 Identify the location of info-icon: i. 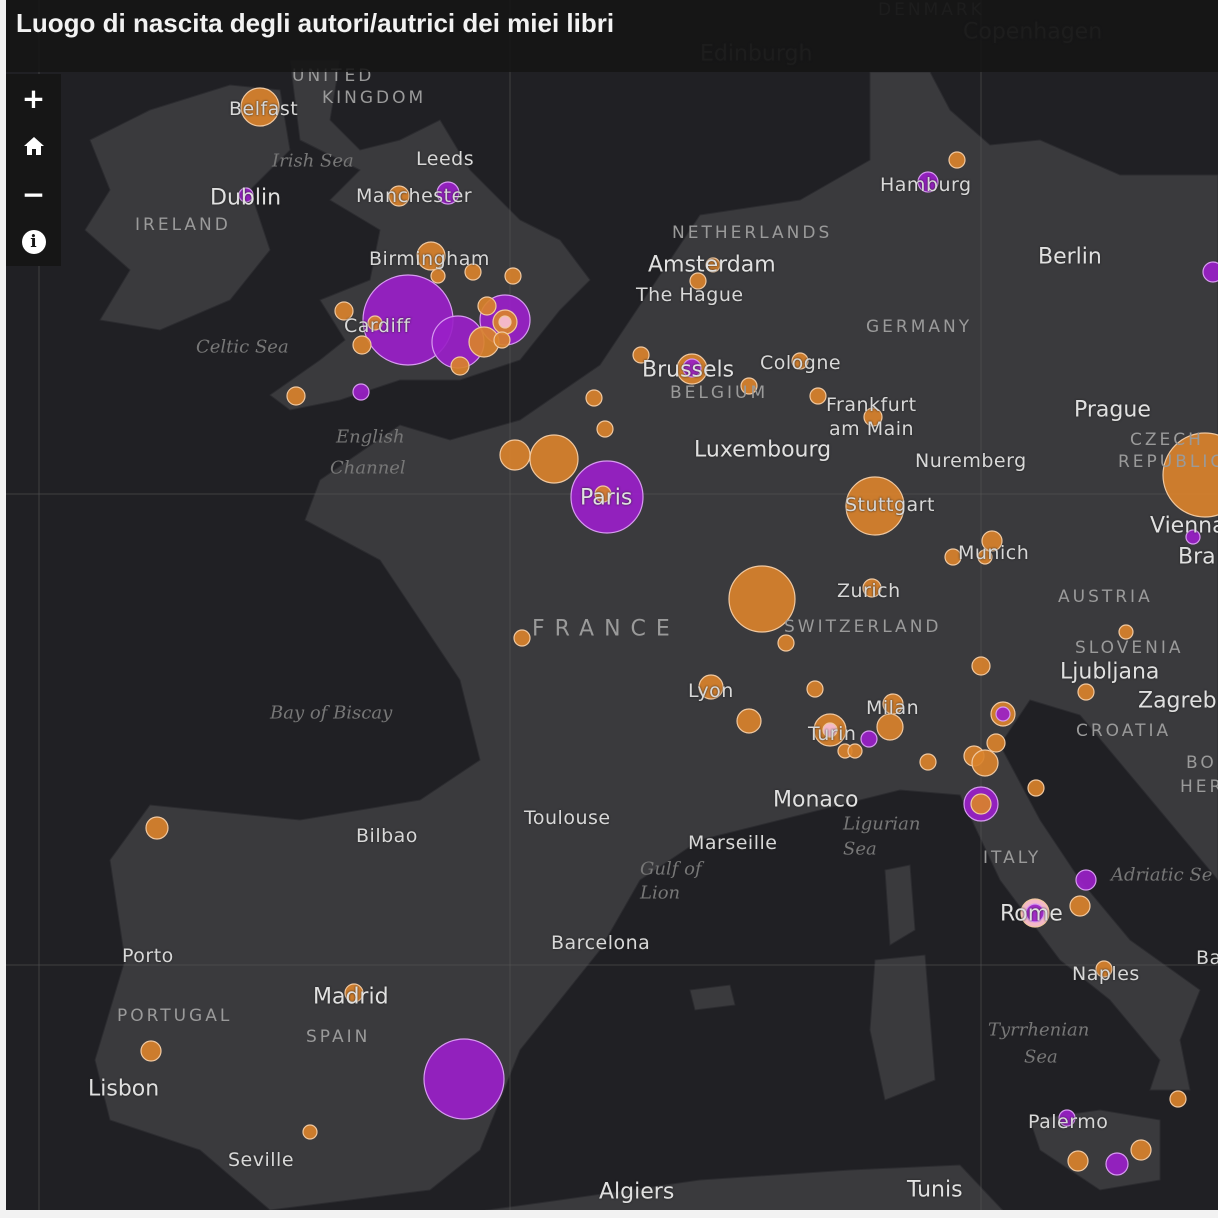
(33, 242).